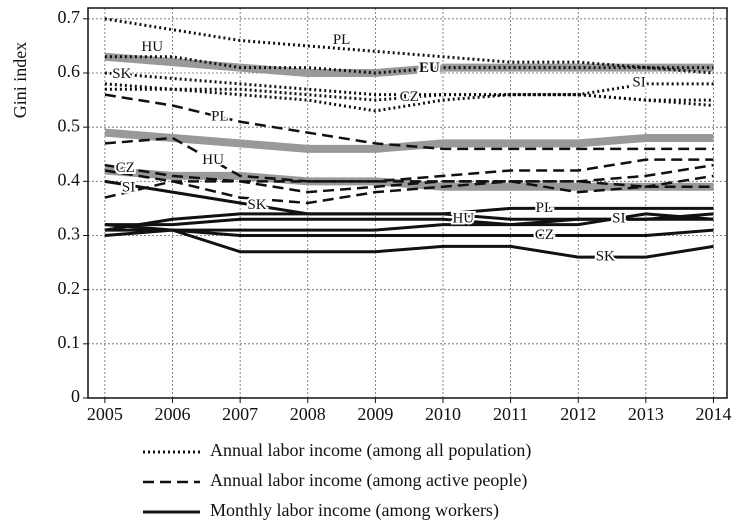 The width and height of the screenshot is (740, 522). I want to click on x-tick-label: 2011, so click(510, 414).